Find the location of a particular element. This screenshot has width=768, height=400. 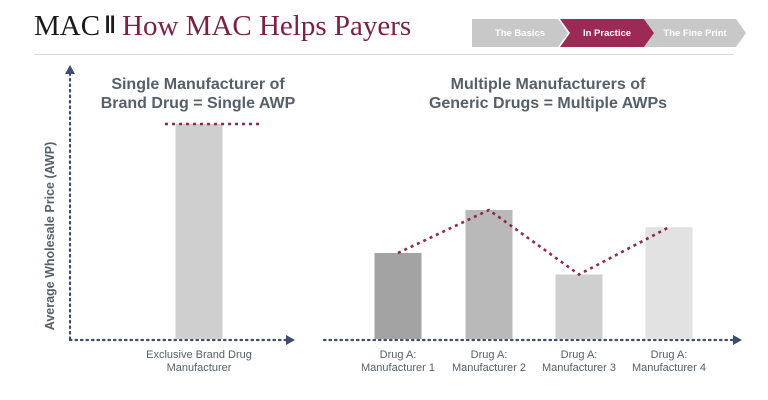

step-in-practice: In Practice is located at coordinates (607, 33).